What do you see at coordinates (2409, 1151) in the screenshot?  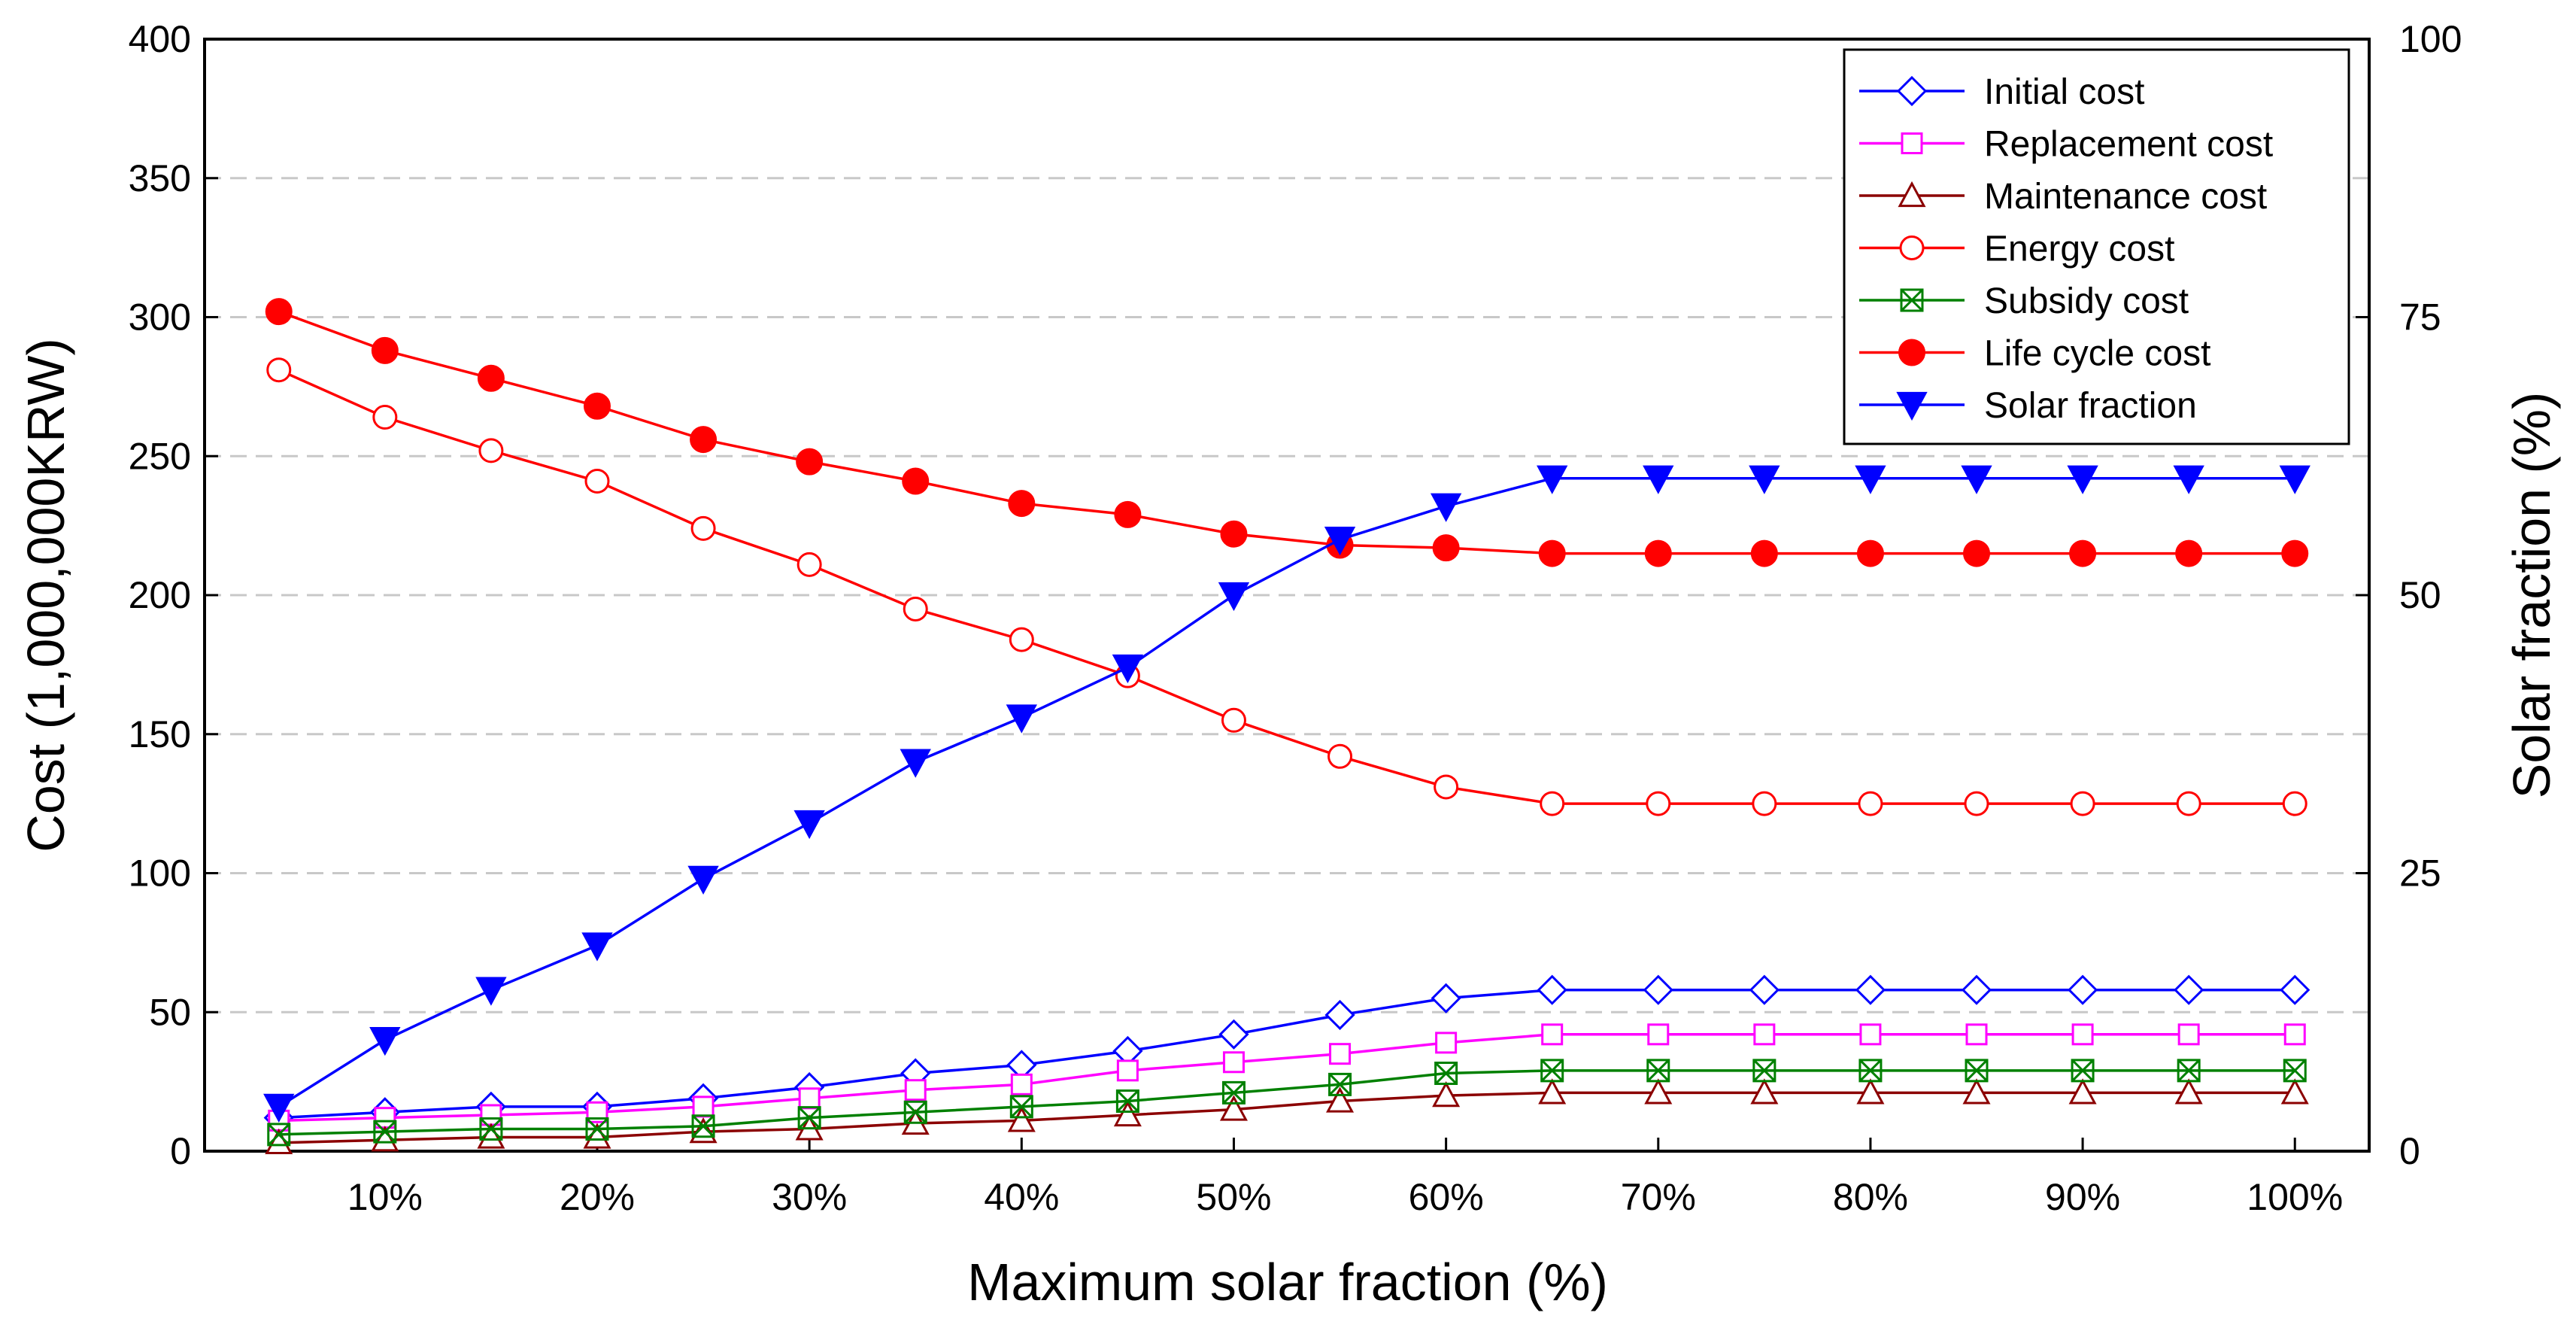 I see `y2-tick-label: 0` at bounding box center [2409, 1151].